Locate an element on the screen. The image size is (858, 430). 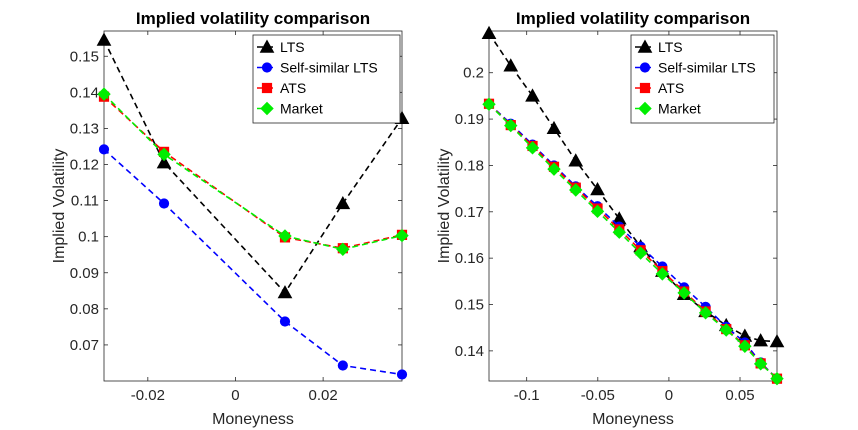
series-market is located at coordinates (253, 172).